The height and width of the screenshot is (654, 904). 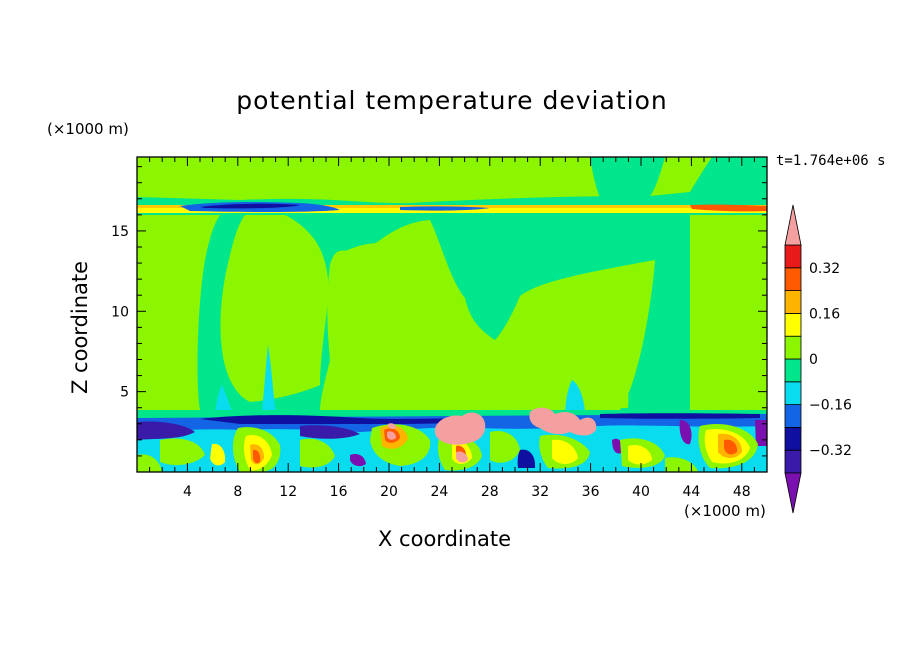 I want to click on x-tick-label: 8, so click(x=237, y=492).